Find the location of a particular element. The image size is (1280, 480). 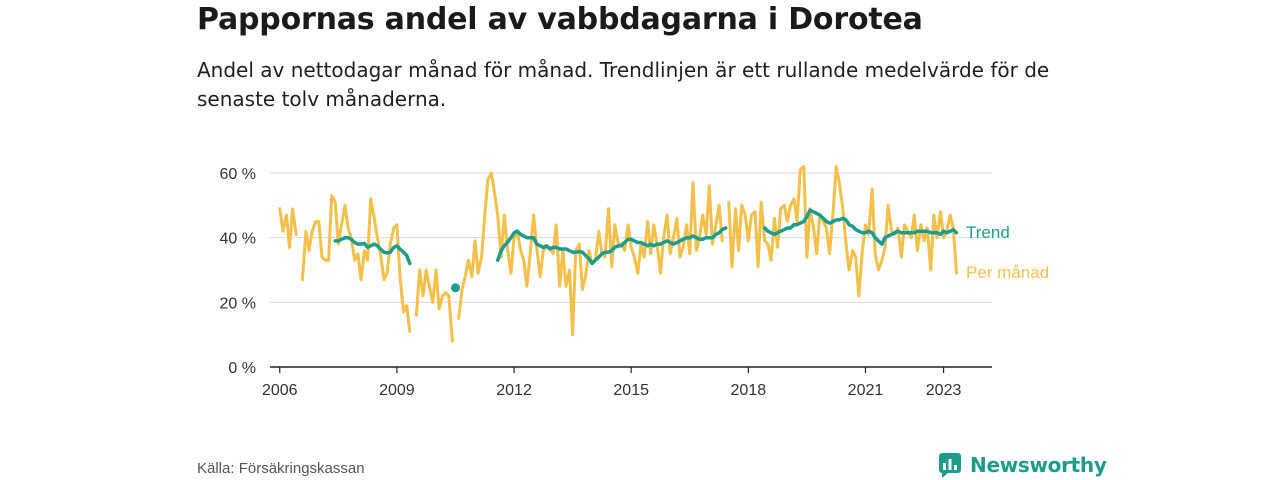

x-tick-label: 2021 is located at coordinates (866, 390).